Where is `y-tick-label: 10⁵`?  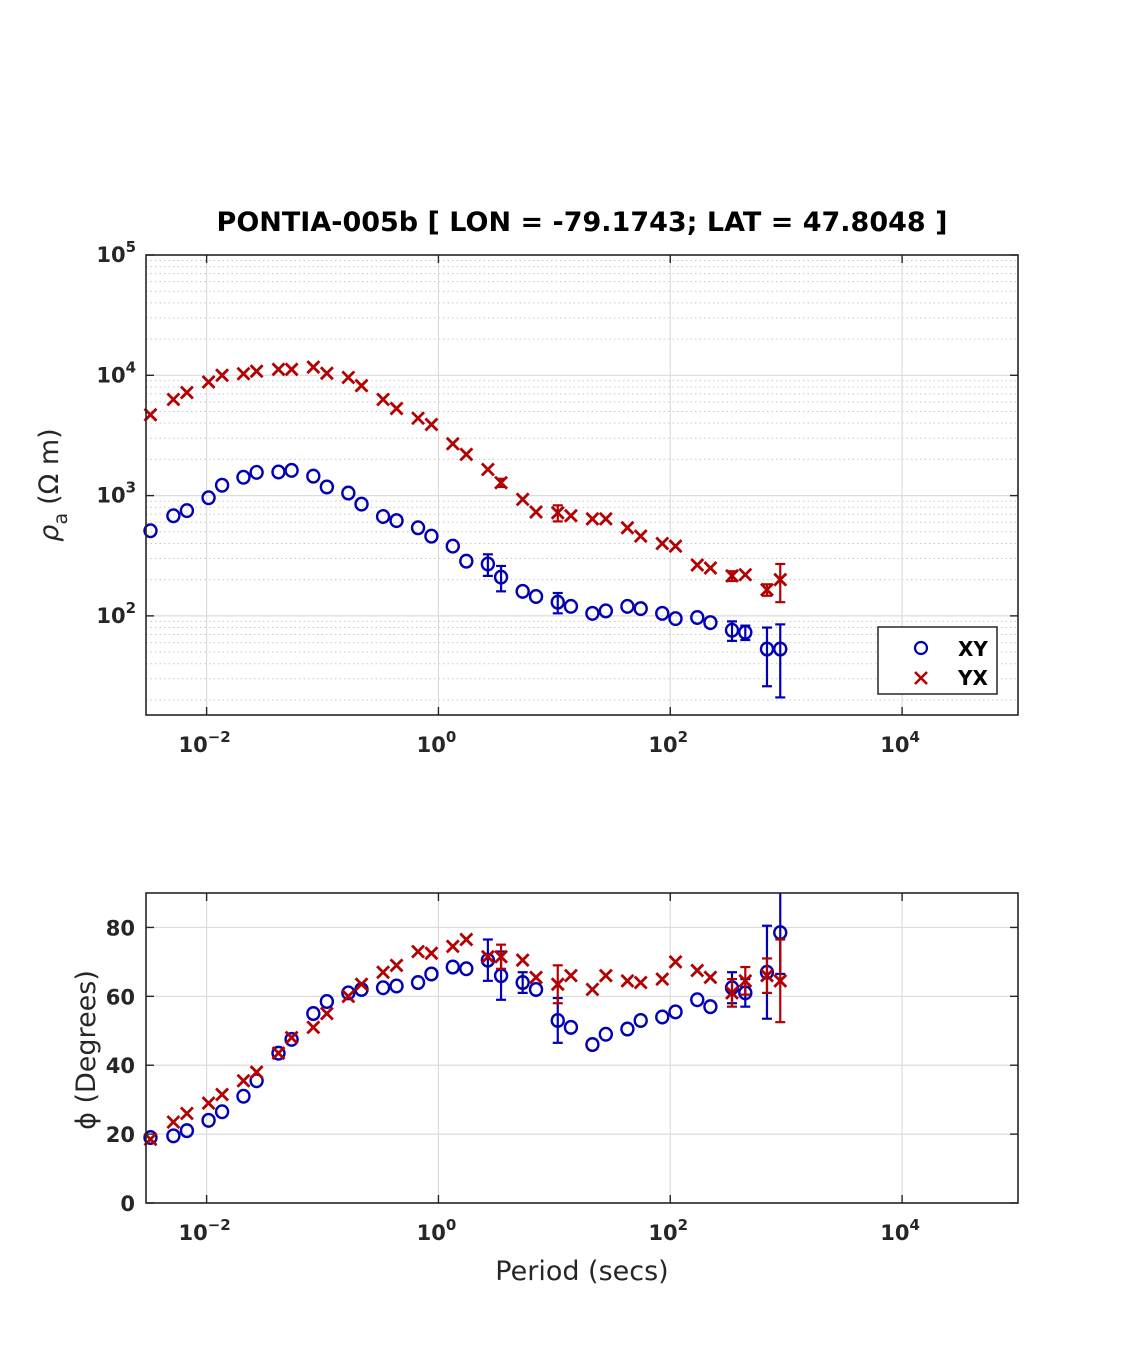 y-tick-label: 10⁵ is located at coordinates (116, 252).